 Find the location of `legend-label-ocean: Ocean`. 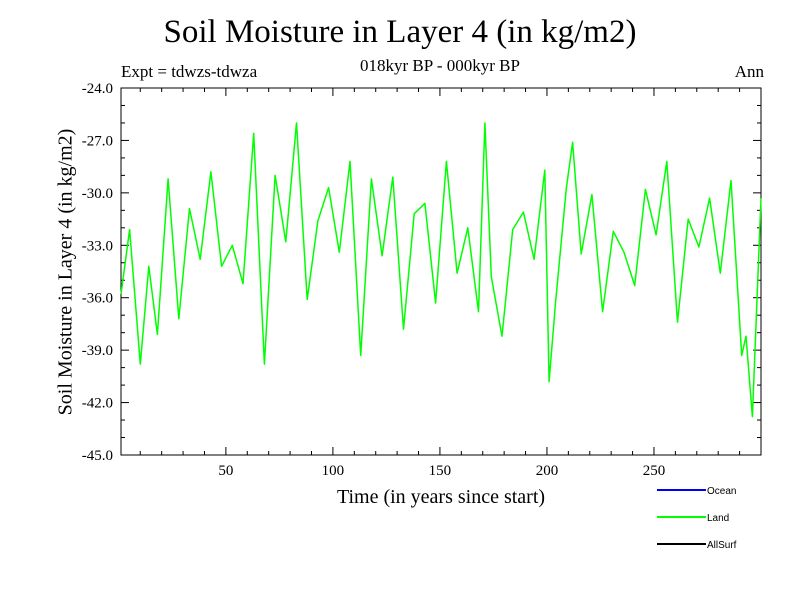

legend-label-ocean: Ocean is located at coordinates (721, 491).